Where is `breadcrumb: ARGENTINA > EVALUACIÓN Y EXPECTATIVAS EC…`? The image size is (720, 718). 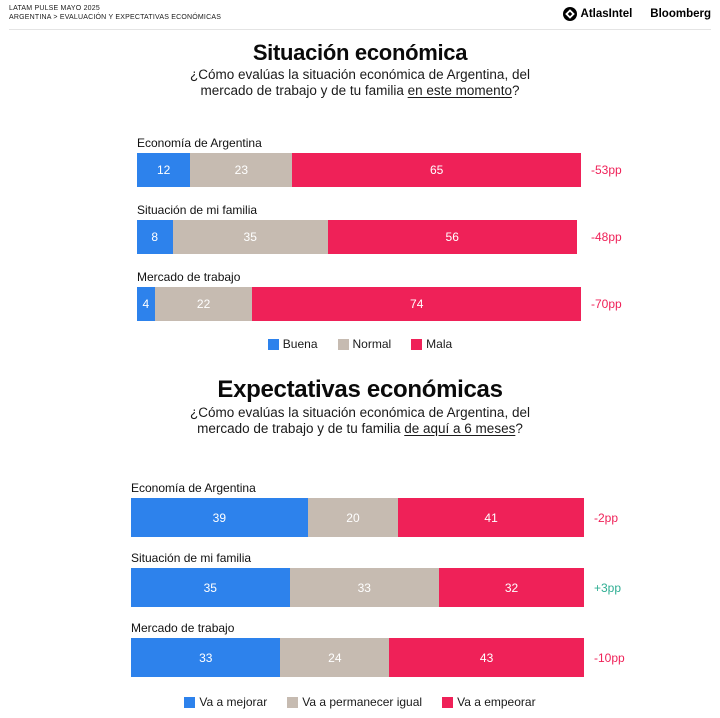
breadcrumb: ARGENTINA > EVALUACIÓN Y EXPECTATIVAS EC… is located at coordinates (115, 17).